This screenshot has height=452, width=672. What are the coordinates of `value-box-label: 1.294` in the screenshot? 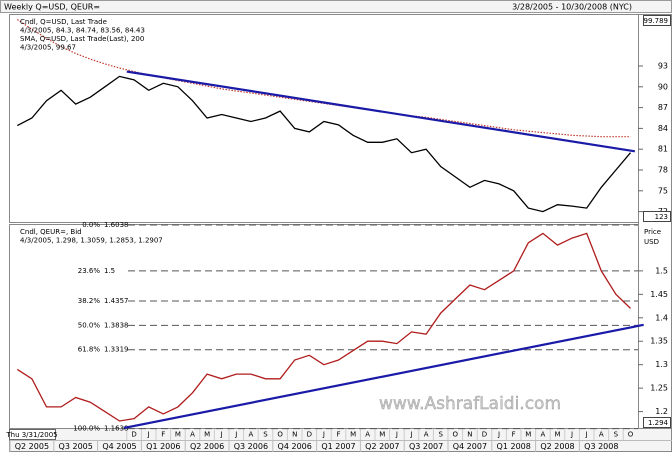 It's located at (658, 423).